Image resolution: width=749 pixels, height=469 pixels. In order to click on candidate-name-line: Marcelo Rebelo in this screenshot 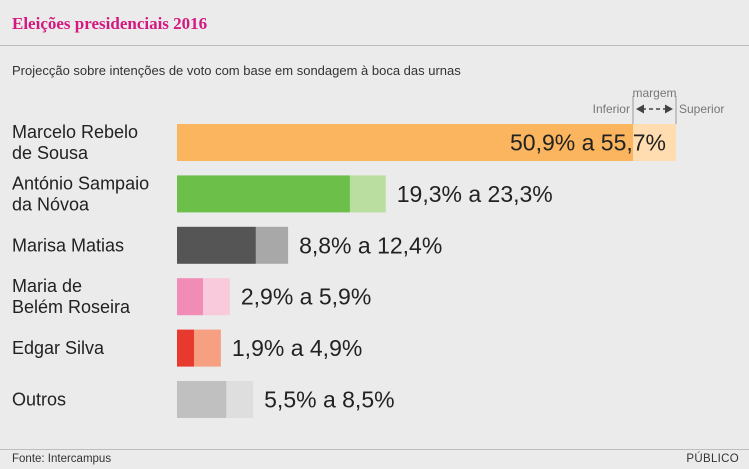, I will do `click(75, 132)`.